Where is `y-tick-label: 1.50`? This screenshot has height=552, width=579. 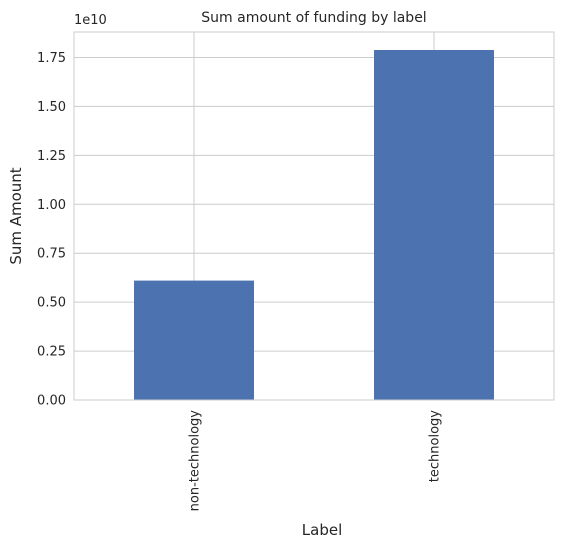
y-tick-label: 1.50 is located at coordinates (51, 107).